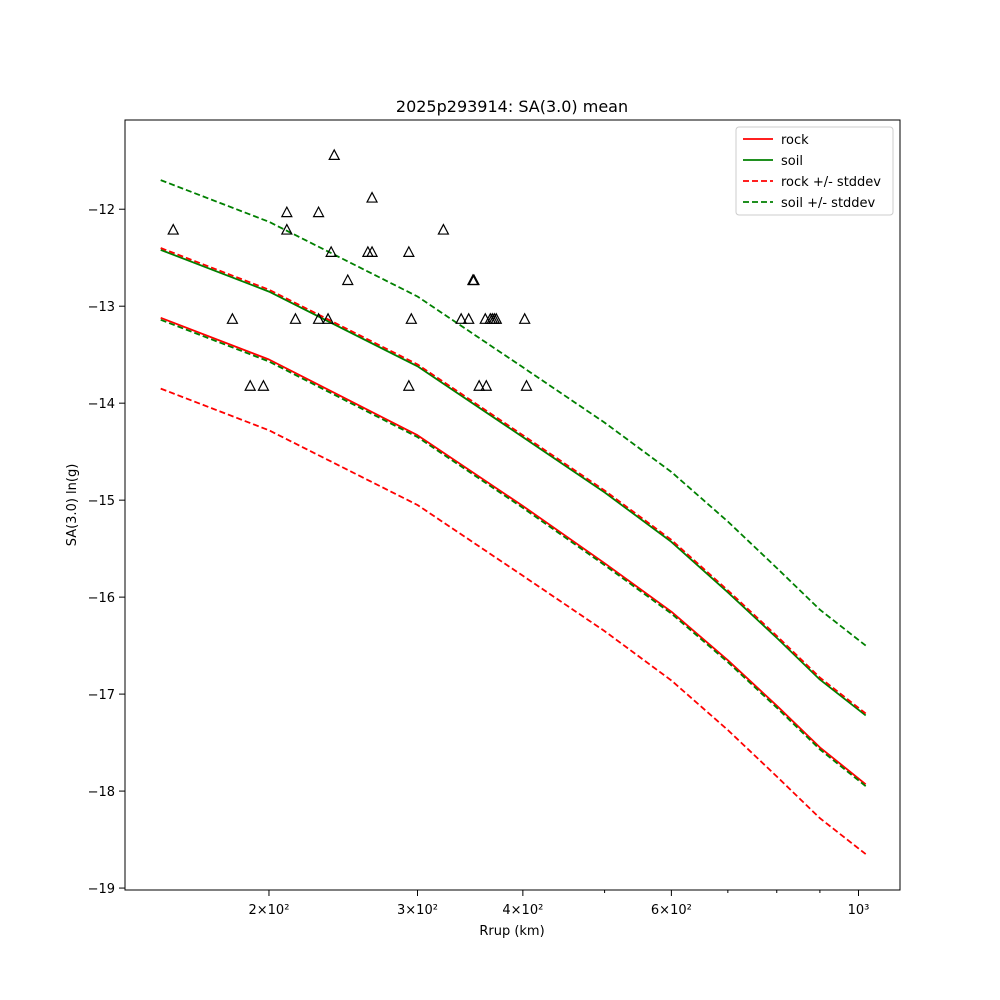 The image size is (1000, 1000). I want to click on chart-title: 2025p293914: SA(3.0) mean, so click(512, 106).